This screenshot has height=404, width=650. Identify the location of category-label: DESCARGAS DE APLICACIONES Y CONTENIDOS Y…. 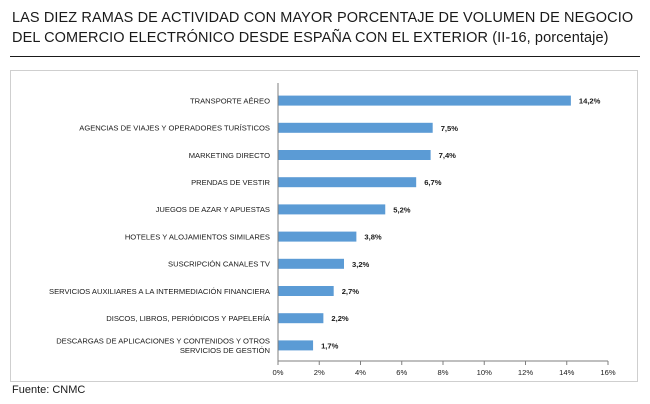
(163, 346).